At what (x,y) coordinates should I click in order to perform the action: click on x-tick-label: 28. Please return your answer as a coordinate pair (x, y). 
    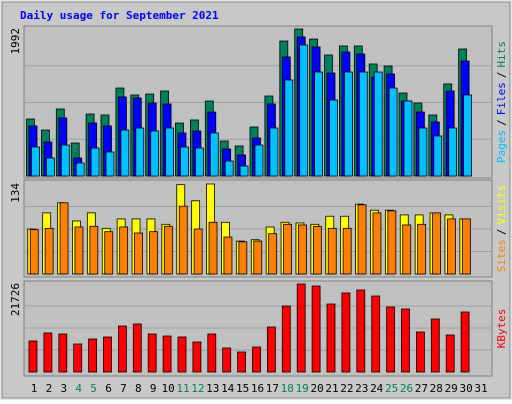
    Looking at the image, I should click on (436, 388).